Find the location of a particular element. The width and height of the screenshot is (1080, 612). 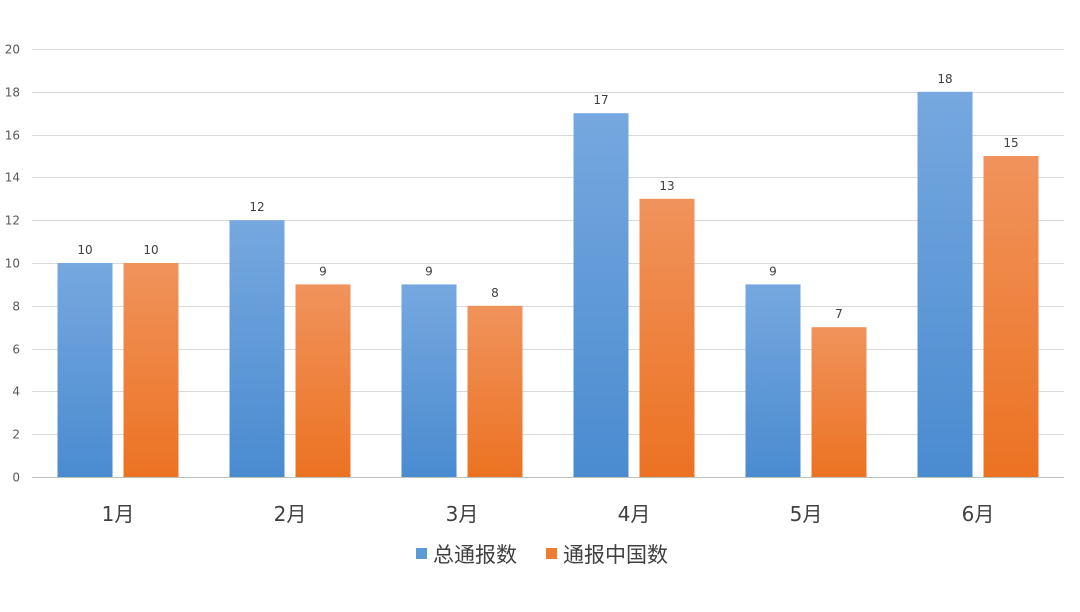

data-label: 17 is located at coordinates (600, 100).